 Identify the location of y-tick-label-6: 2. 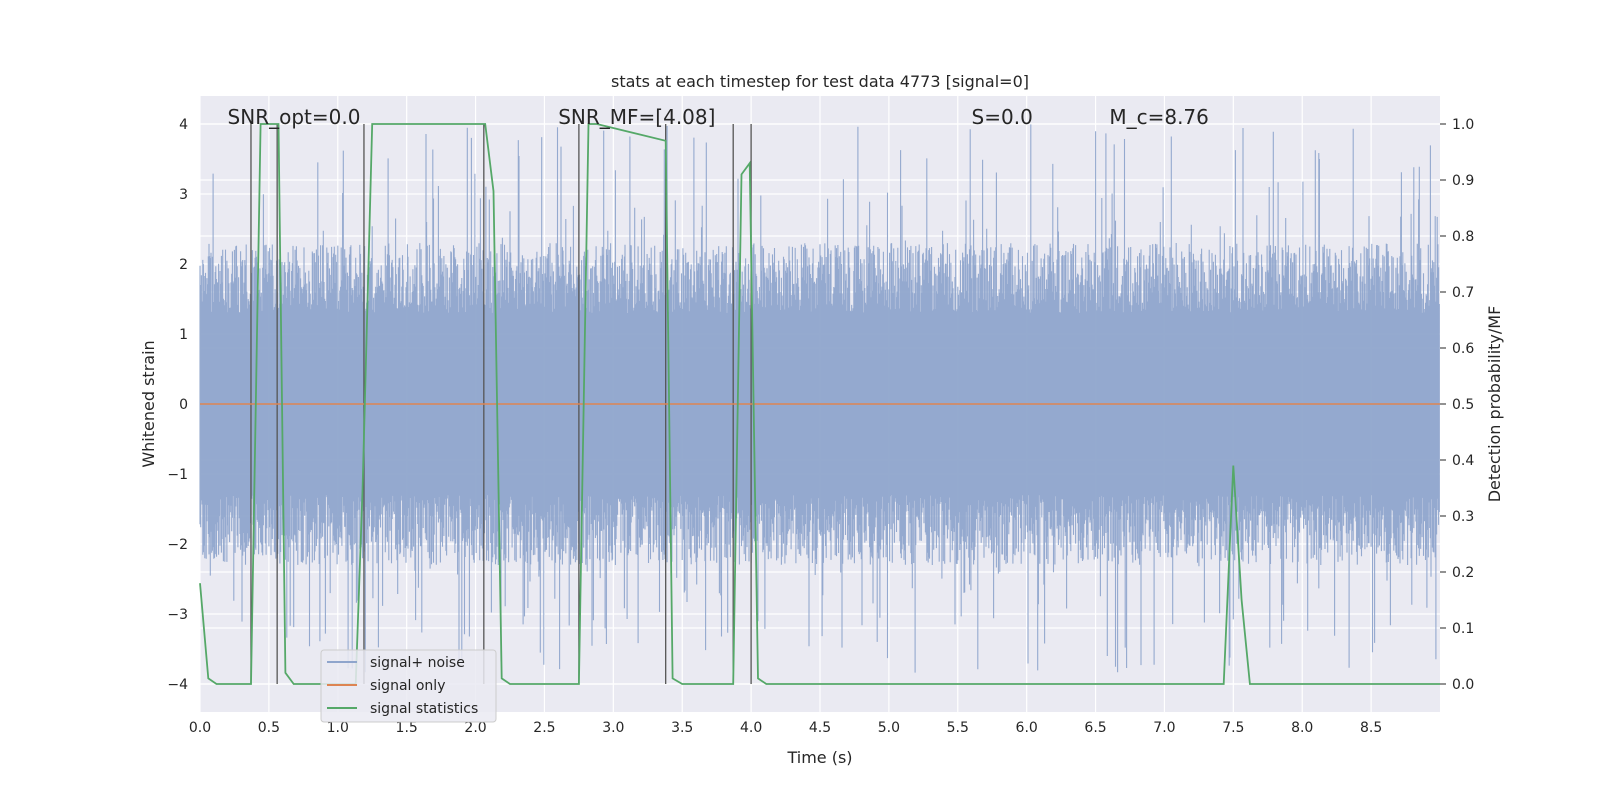
(183, 265).